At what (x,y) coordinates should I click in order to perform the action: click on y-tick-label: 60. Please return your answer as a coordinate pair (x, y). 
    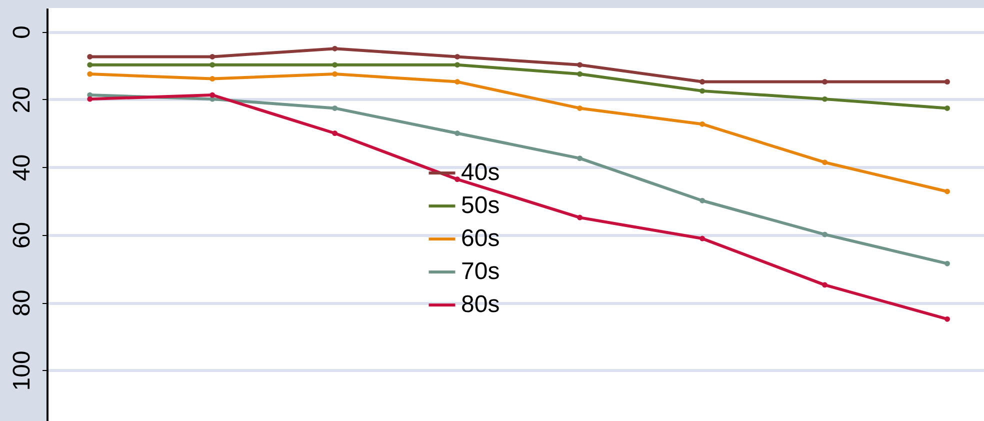
    Looking at the image, I should click on (22, 235).